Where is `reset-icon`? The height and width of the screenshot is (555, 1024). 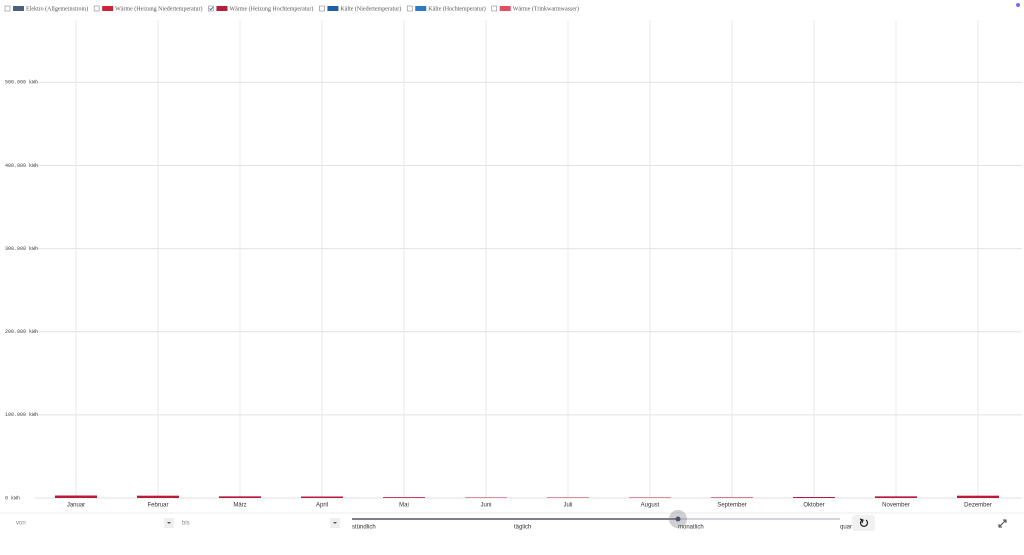 reset-icon is located at coordinates (864, 522).